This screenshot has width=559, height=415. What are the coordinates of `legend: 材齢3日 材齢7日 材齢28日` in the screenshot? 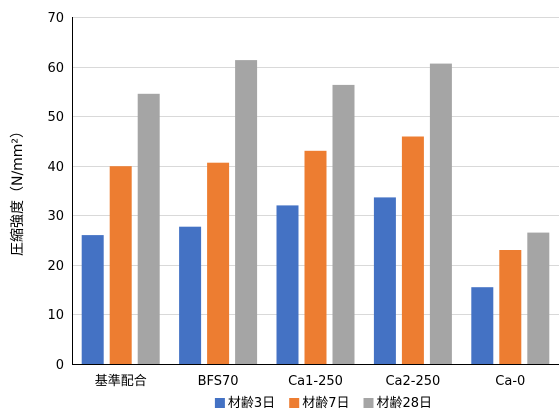 It's located at (323, 403).